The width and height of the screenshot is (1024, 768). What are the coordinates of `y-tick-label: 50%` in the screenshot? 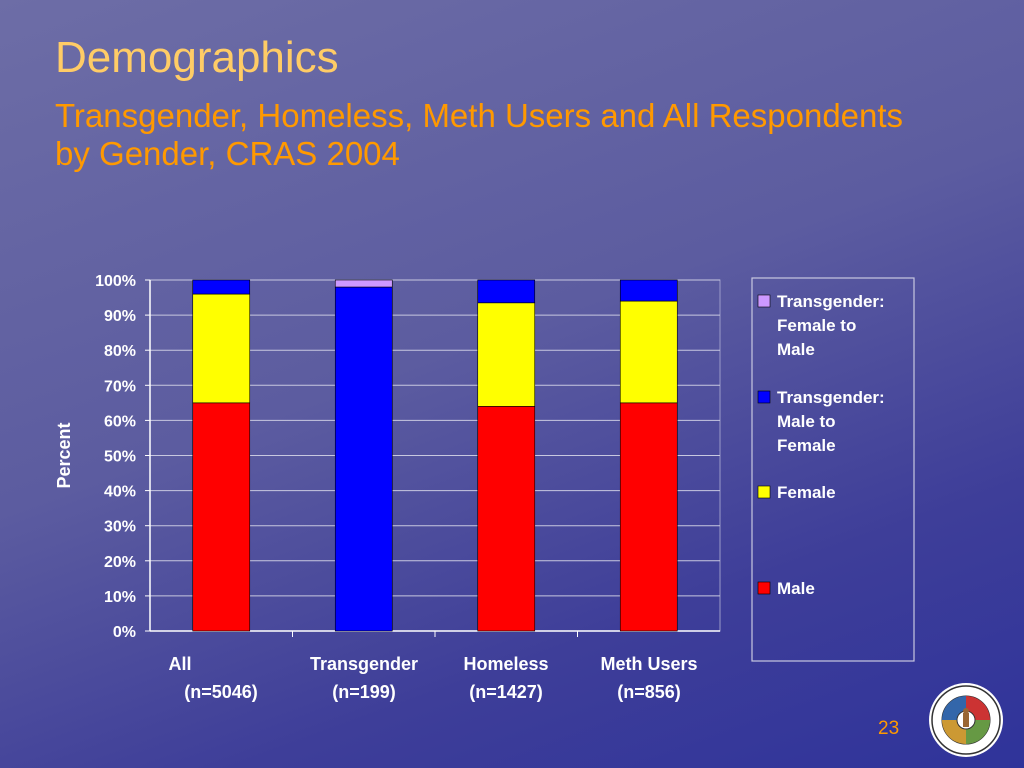 It's located at (120, 457).